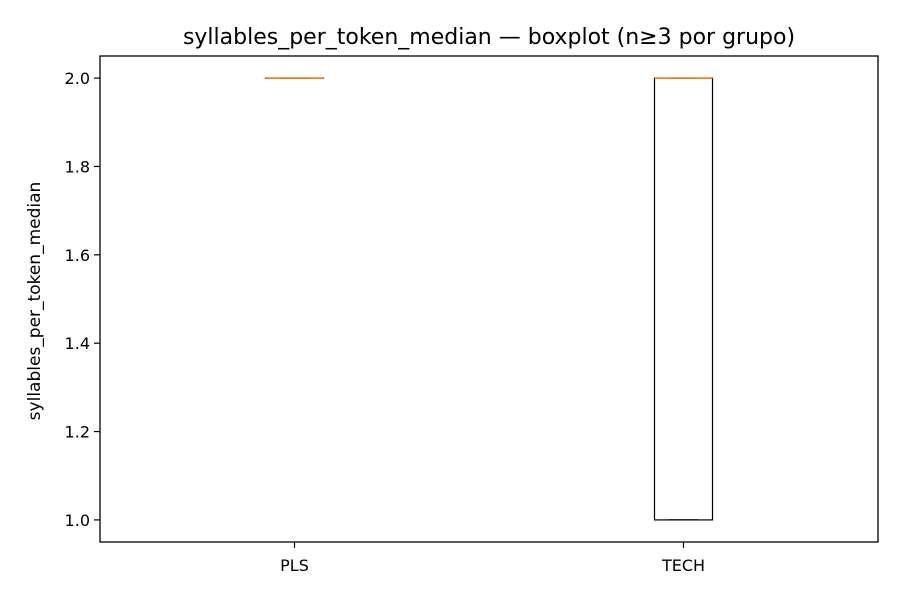  I want to click on y-tick-label: 2.0, so click(77, 78).